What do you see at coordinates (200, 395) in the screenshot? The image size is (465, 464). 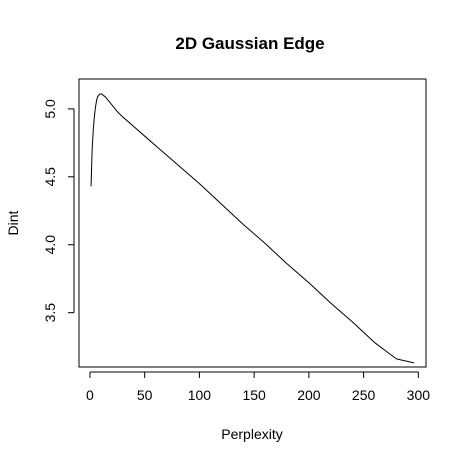 I see `x-tick-label: 100` at bounding box center [200, 395].